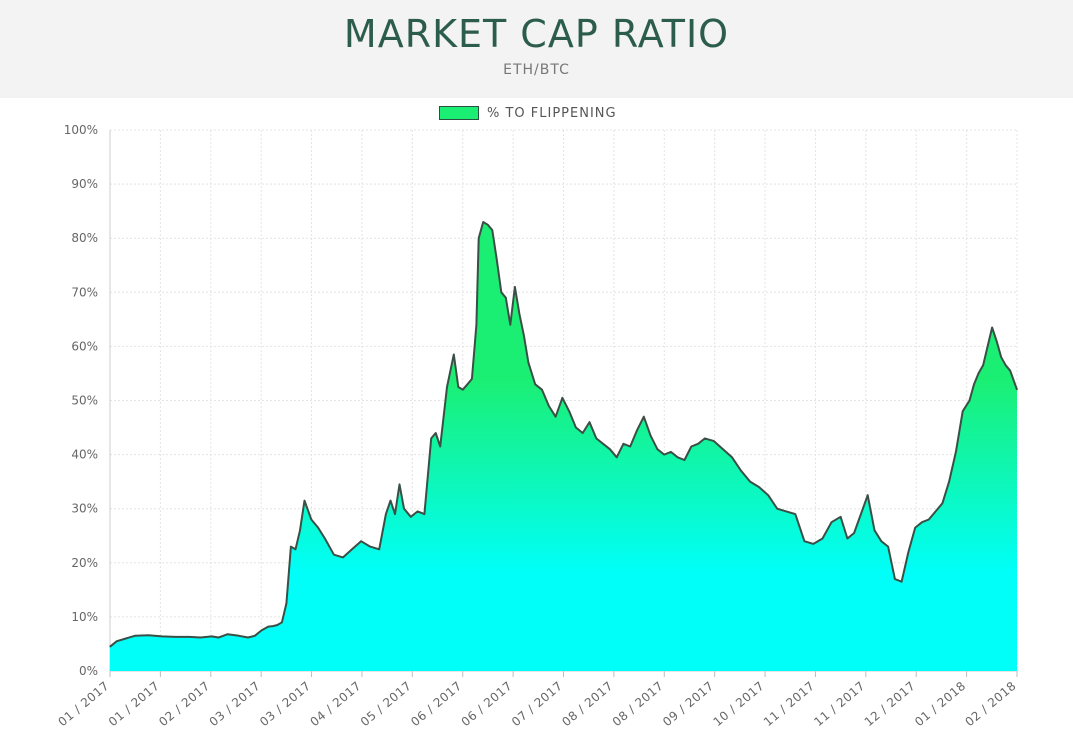 This screenshot has height=752, width=1073. I want to click on x-tick-label: 09 / 2017, so click(688, 704).